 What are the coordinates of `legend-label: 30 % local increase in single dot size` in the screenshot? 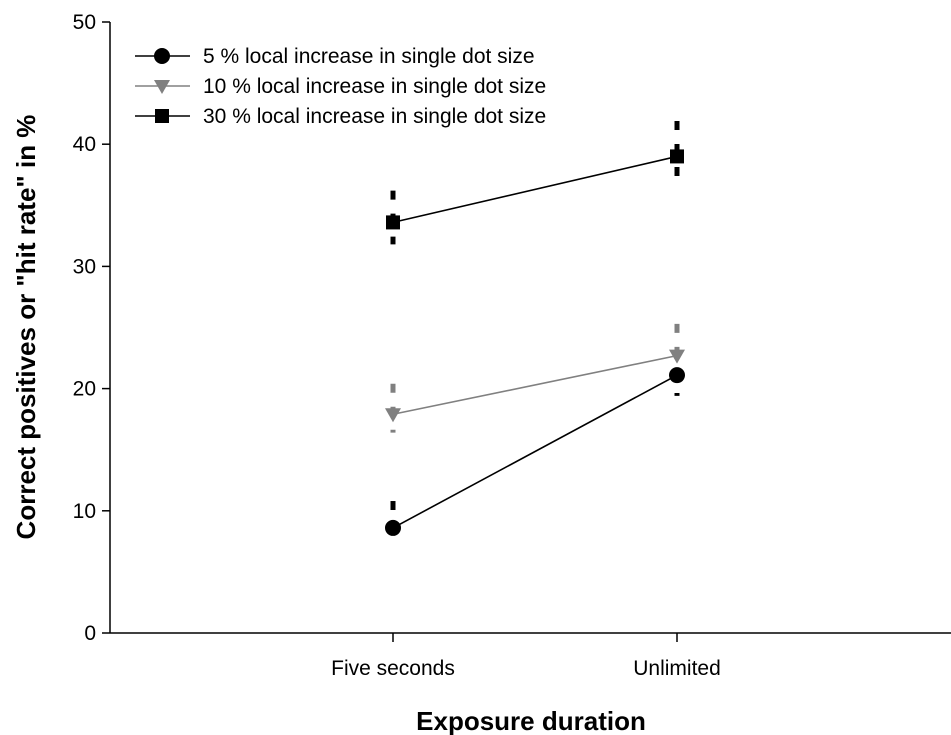 It's located at (374, 116).